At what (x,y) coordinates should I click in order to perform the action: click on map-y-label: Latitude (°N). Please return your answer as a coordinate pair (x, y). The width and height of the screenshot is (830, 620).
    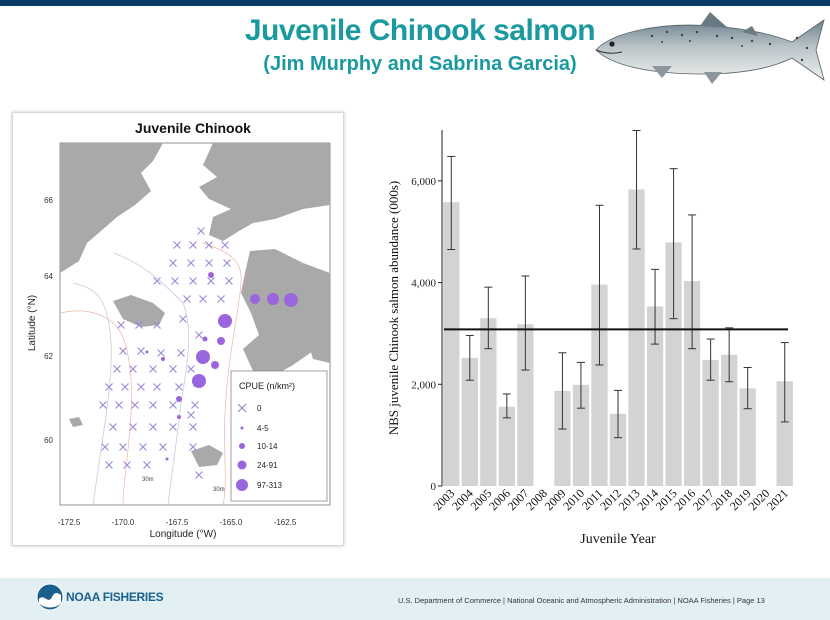
    Looking at the image, I should click on (32, 323).